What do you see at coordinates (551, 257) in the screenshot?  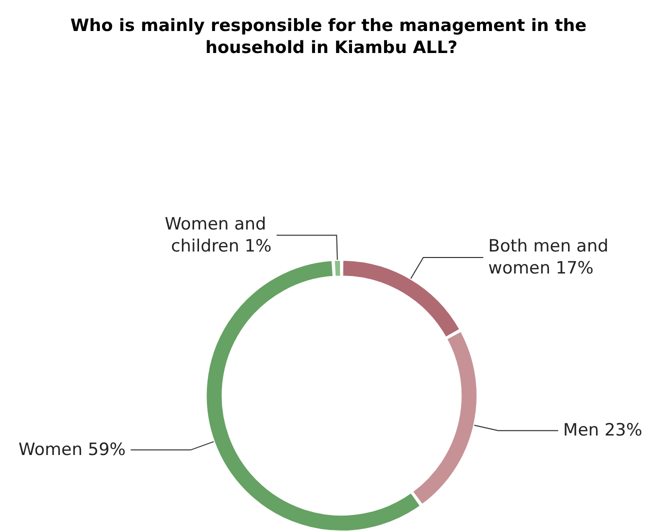 I see `slice-label: Both men and women 17%` at bounding box center [551, 257].